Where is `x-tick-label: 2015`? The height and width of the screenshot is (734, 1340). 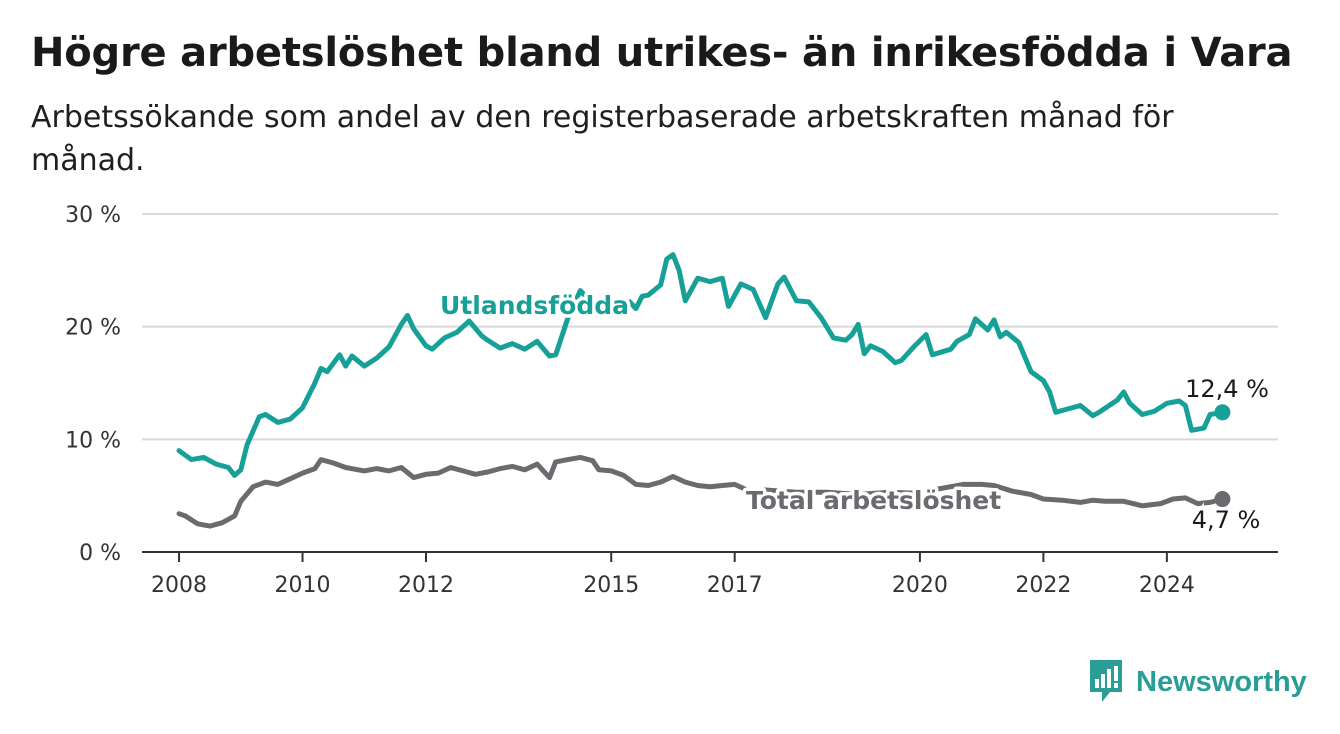
x-tick-label: 2015 is located at coordinates (611, 585).